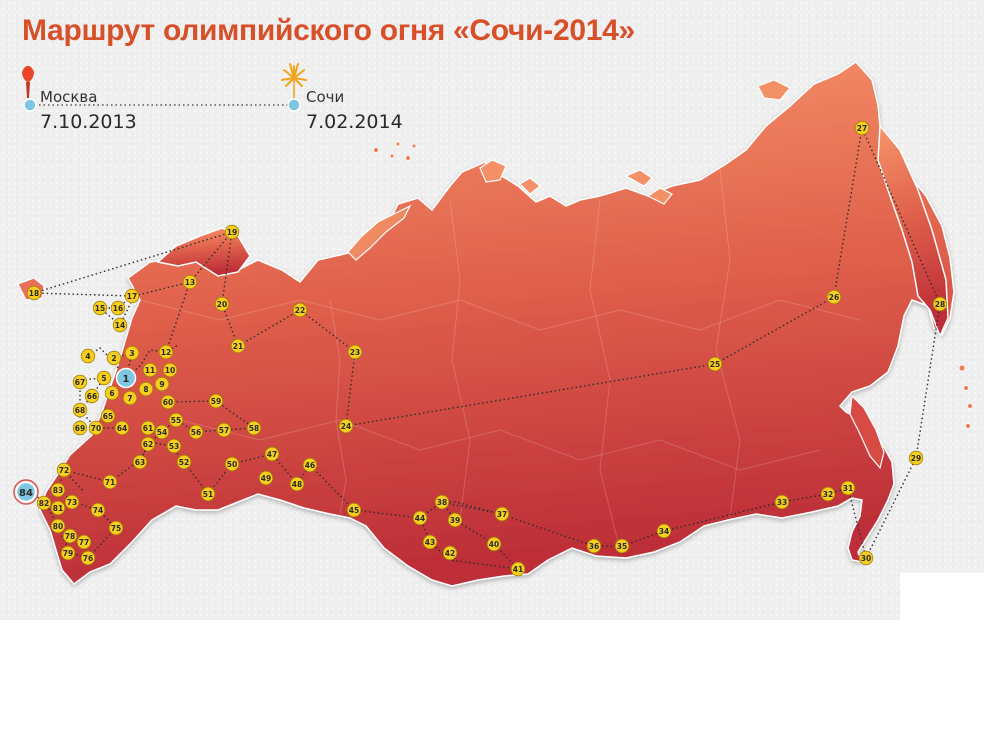  Describe the element at coordinates (238, 346) in the screenshot. I see `route-stop-marker: 21` at that location.